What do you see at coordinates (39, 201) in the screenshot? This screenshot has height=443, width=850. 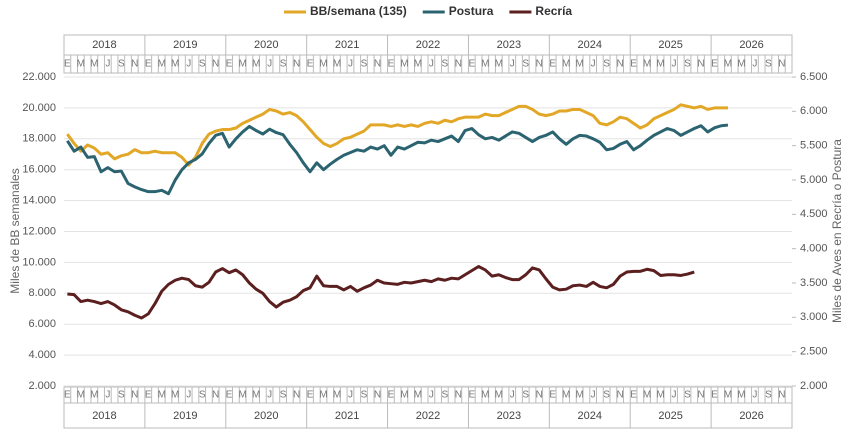 I see `y-tick-label: 14.000` at bounding box center [39, 201].